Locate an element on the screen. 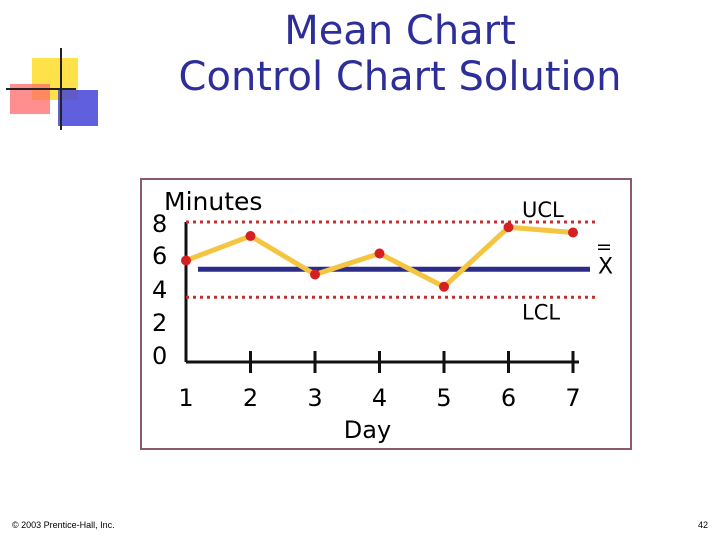 The image size is (720, 540). x-tick-label: 5 is located at coordinates (443, 398).